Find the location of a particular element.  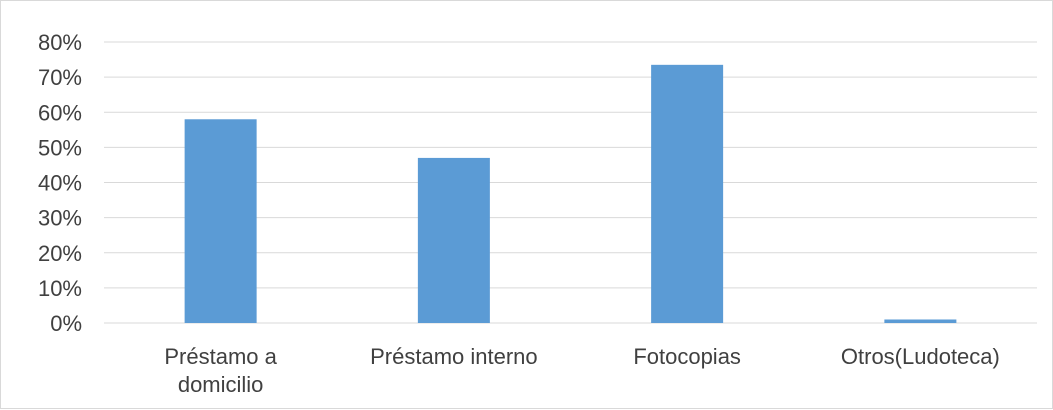

y-tick-label: 40% is located at coordinates (60, 183).